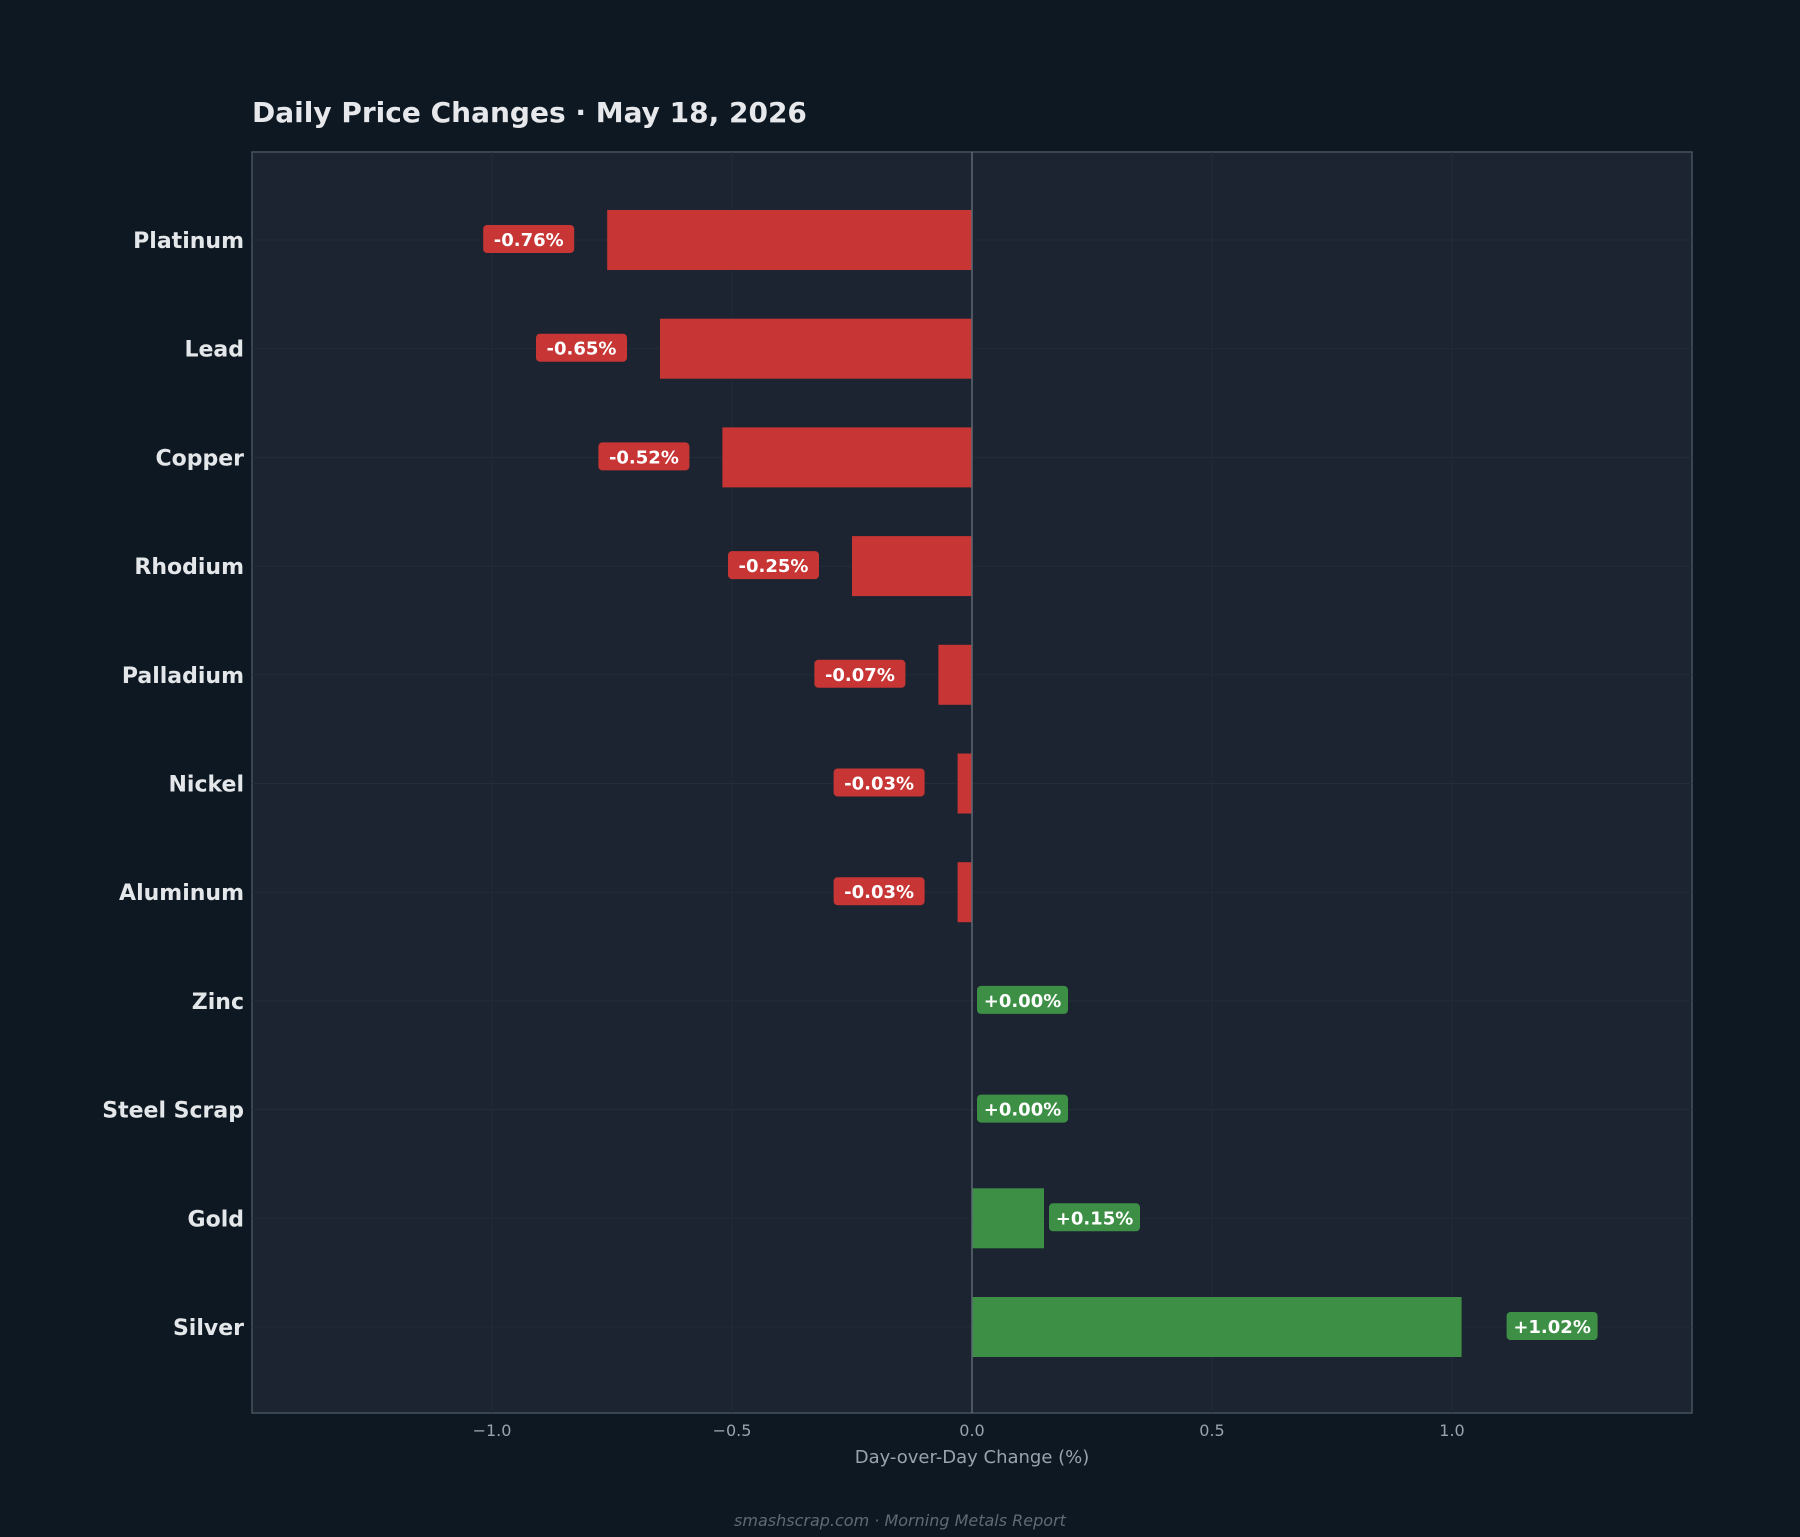 This screenshot has height=1537, width=1800. I want to click on data-label: +1.02%, so click(1552, 1327).